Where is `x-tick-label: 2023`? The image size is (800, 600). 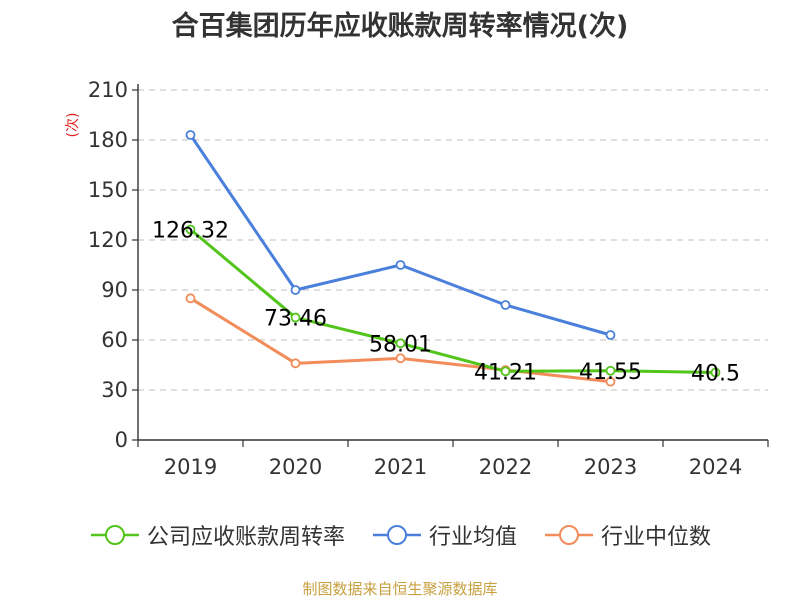
x-tick-label: 2023 is located at coordinates (610, 467).